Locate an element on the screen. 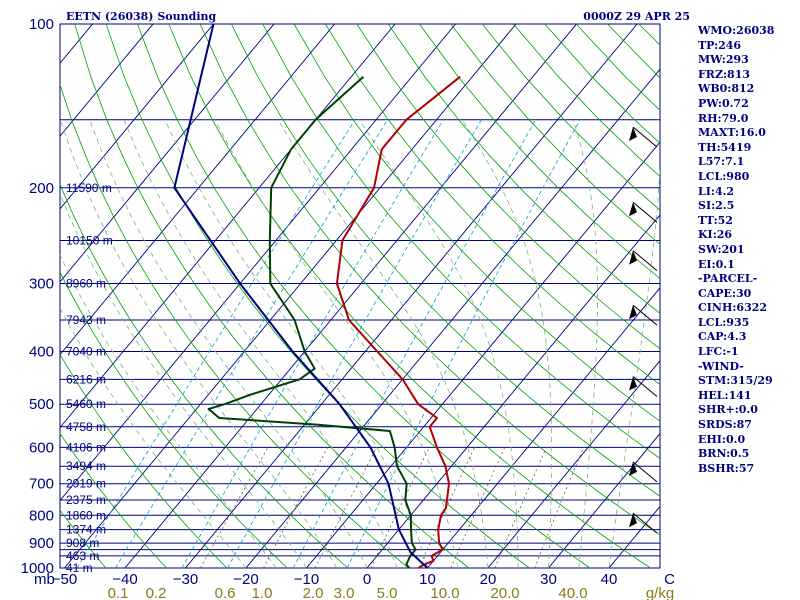  mixing-ratio-label: 5.0 is located at coordinates (387, 592).